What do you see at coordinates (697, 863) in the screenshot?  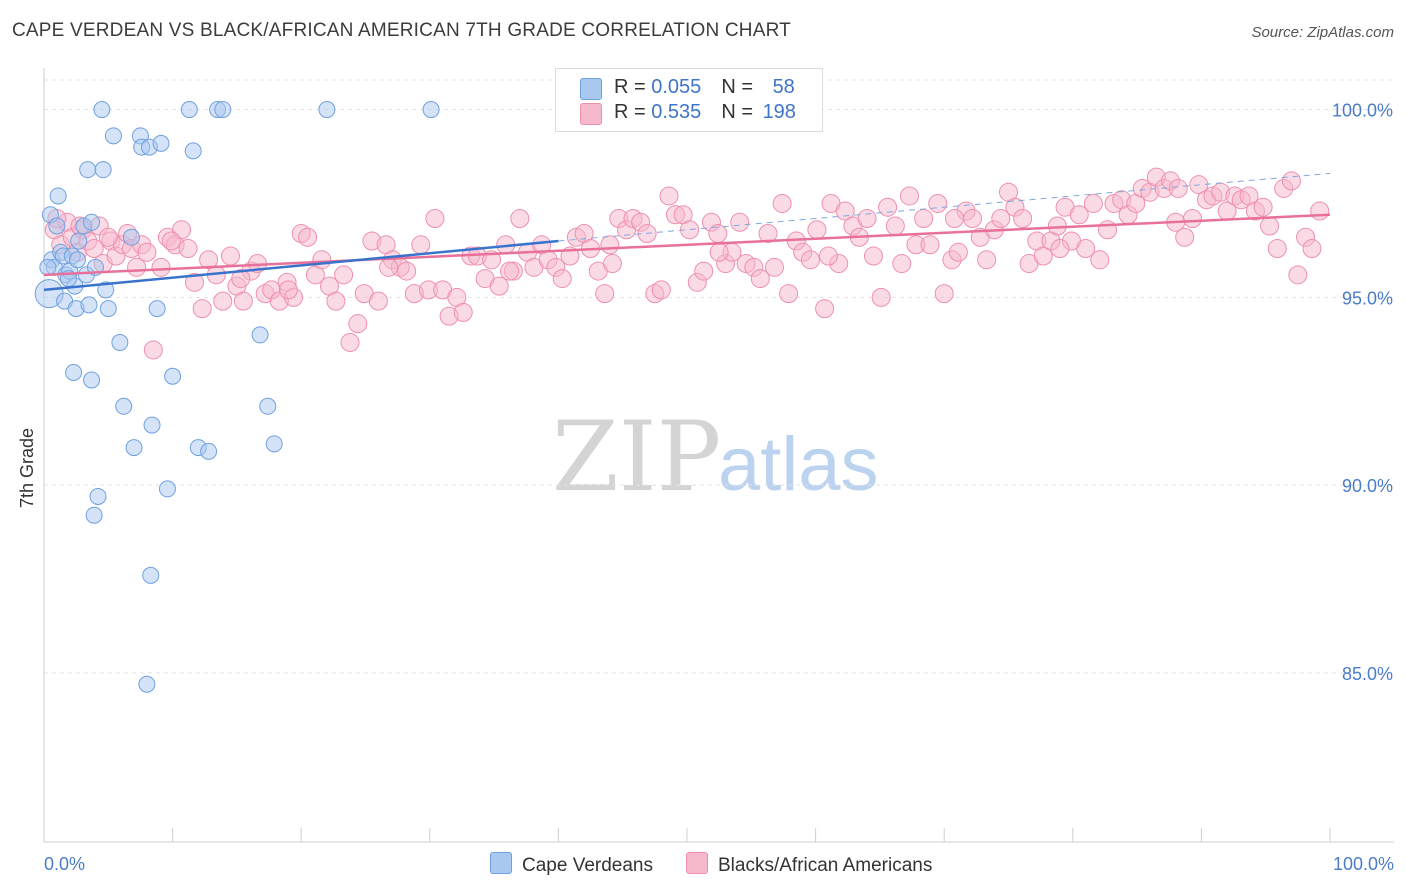 I see `bottom-legend-swatch-pink` at bounding box center [697, 863].